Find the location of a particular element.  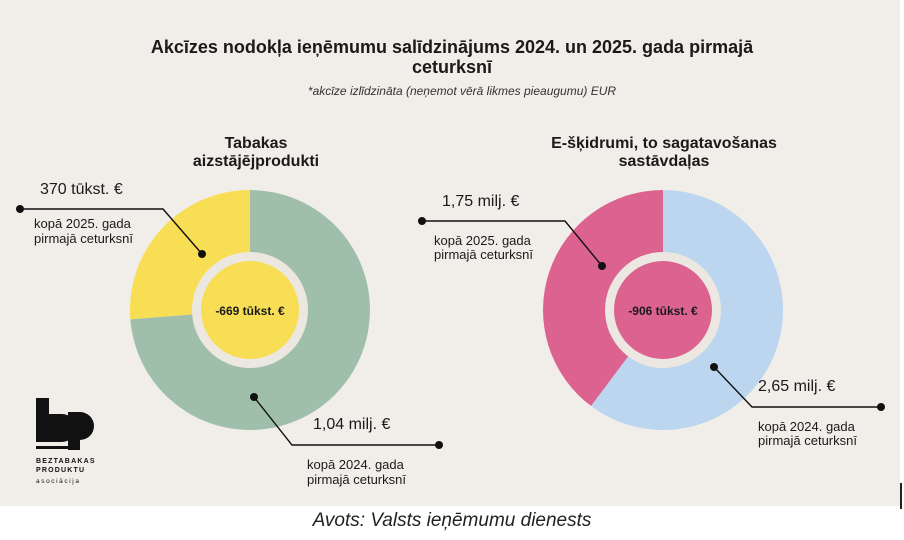

logo-underline is located at coordinates (52, 447).